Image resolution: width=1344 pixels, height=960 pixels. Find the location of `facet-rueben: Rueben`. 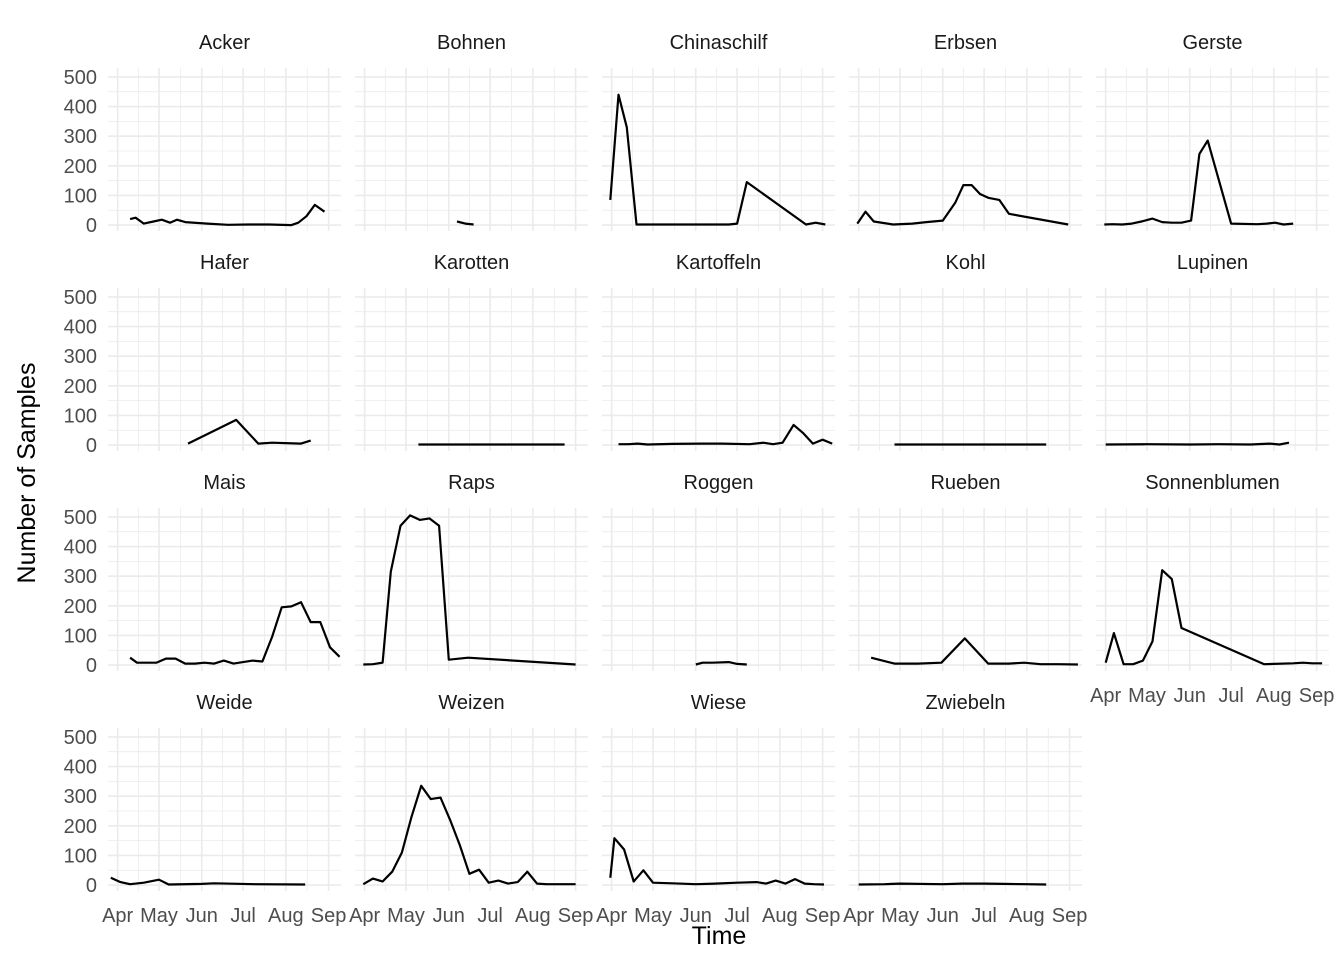

facet-rueben: Rueben is located at coordinates (965, 571).